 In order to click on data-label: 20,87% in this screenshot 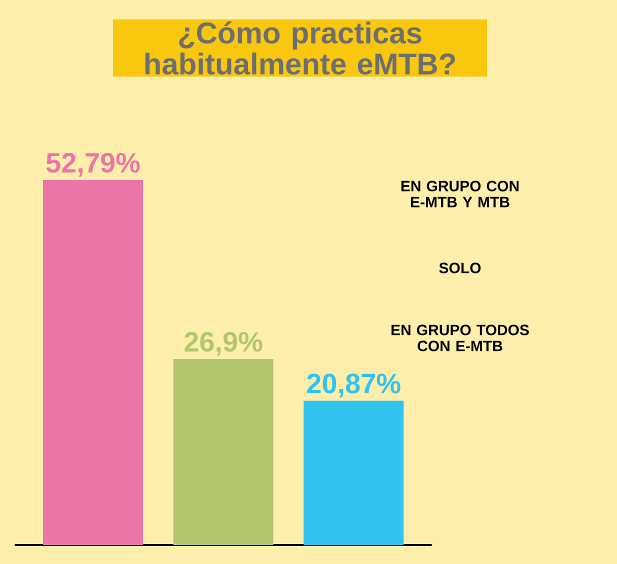, I will do `click(353, 386)`.